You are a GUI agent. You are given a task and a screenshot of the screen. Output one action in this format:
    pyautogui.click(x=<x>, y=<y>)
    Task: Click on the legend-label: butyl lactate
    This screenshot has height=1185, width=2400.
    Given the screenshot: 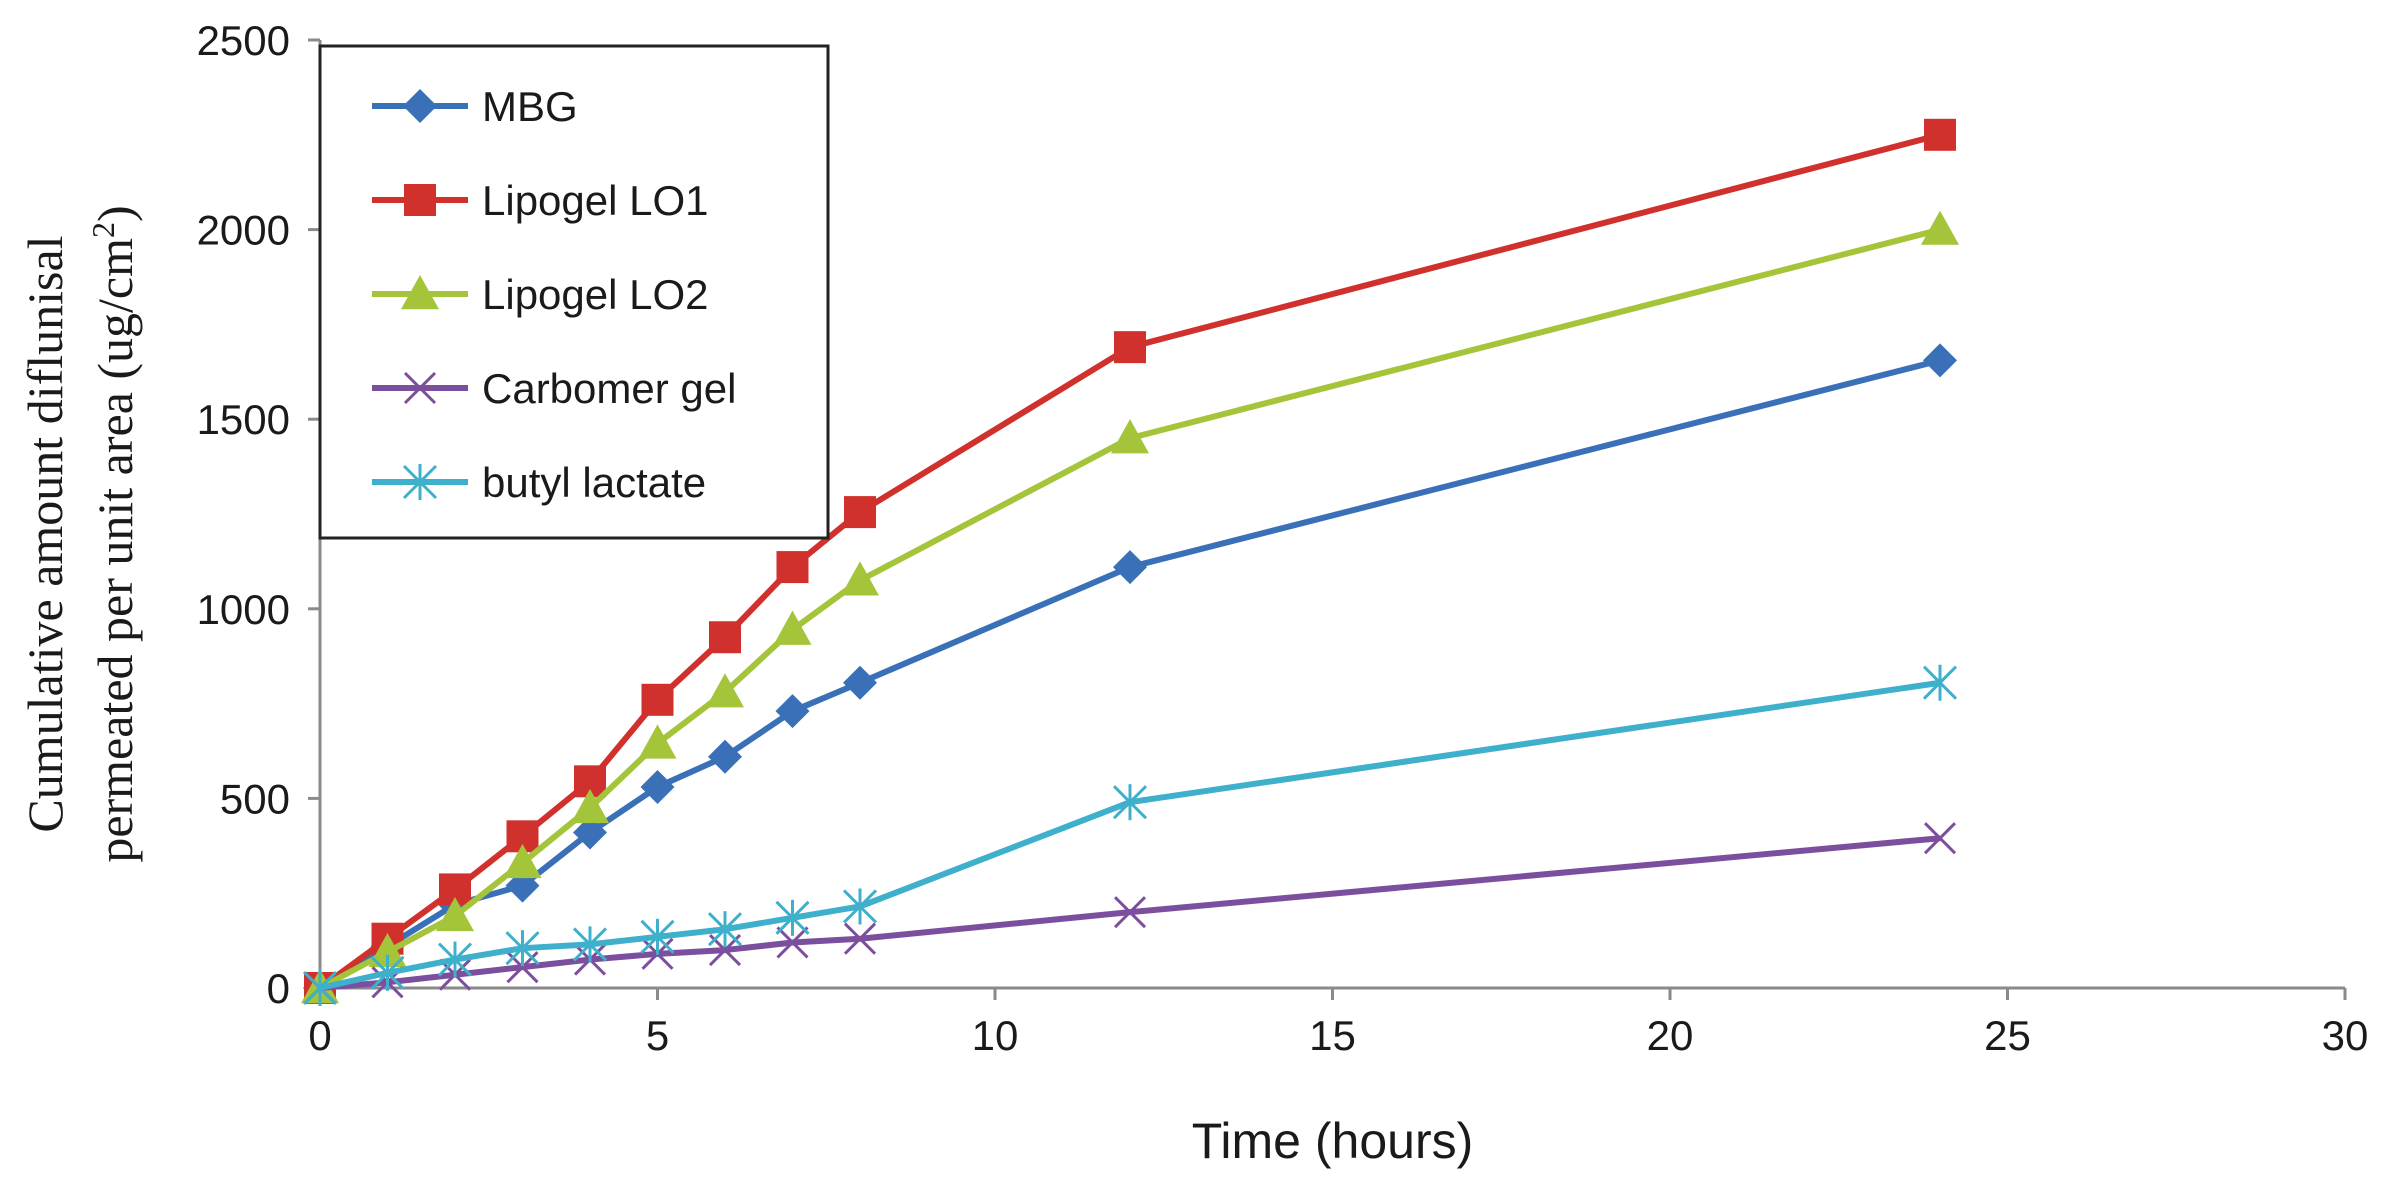 What is the action you would take?
    pyautogui.click(x=594, y=482)
    